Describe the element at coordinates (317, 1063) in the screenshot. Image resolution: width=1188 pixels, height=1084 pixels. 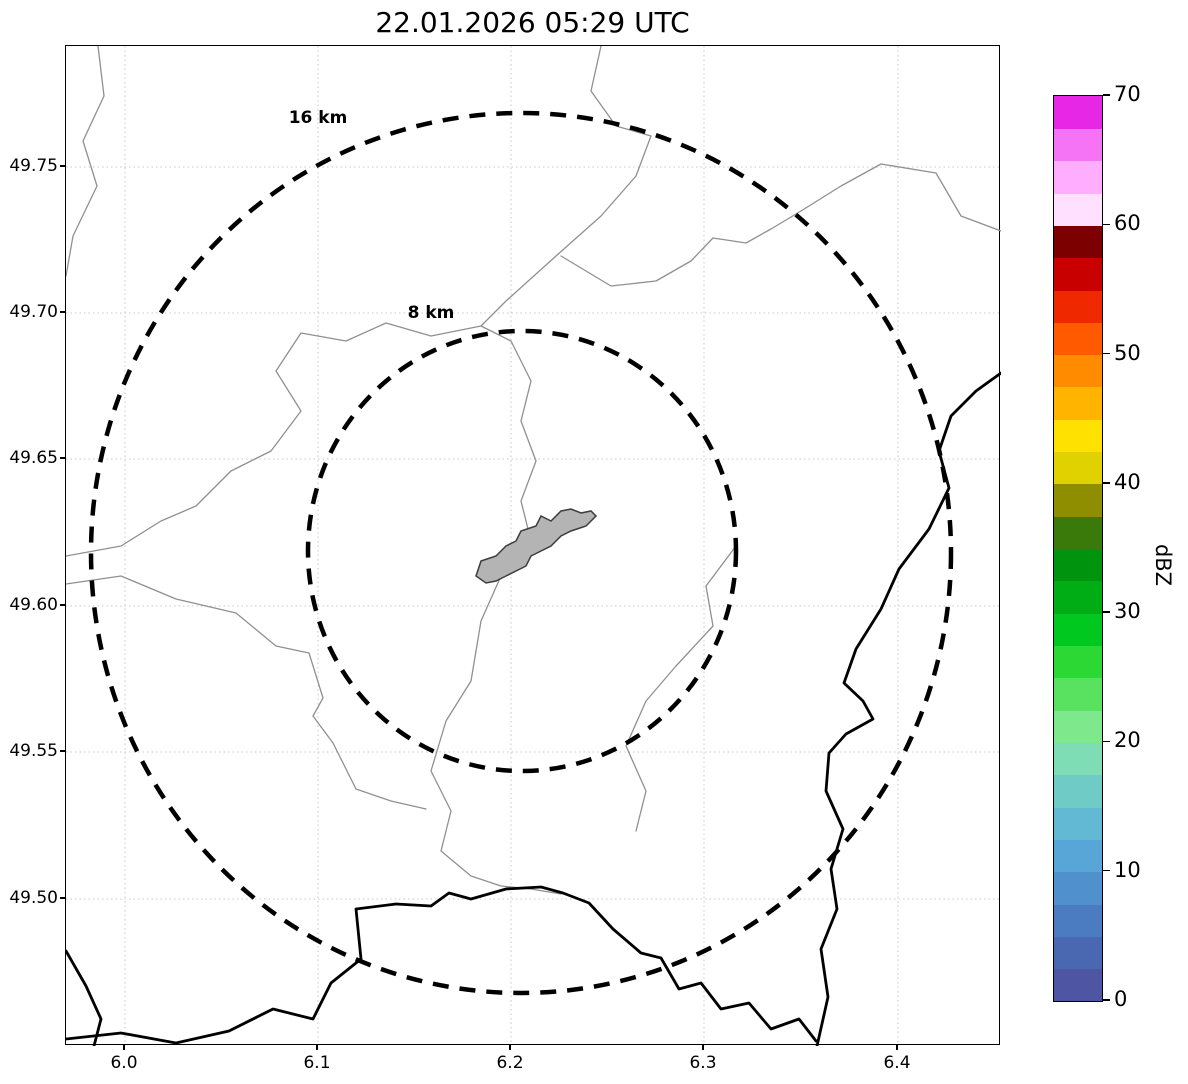
I see `x-tick-label: 6.1` at that location.